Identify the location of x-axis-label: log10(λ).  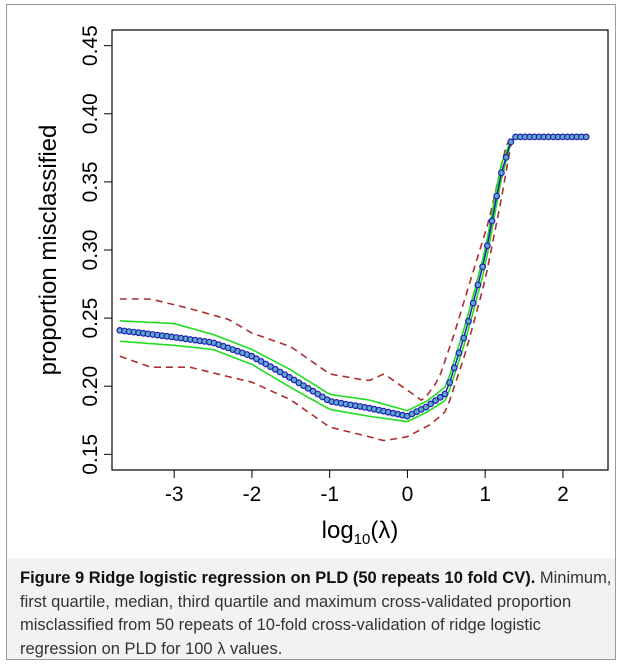
(360, 532).